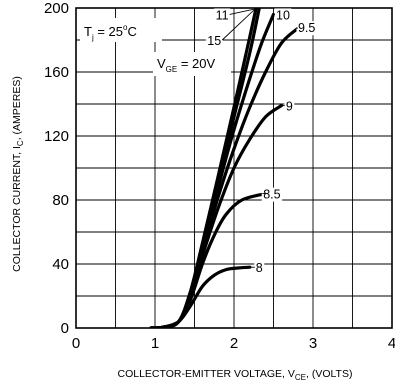 This screenshot has height=383, width=395. I want to click on vge-annotation-bg, so click(192, 64).